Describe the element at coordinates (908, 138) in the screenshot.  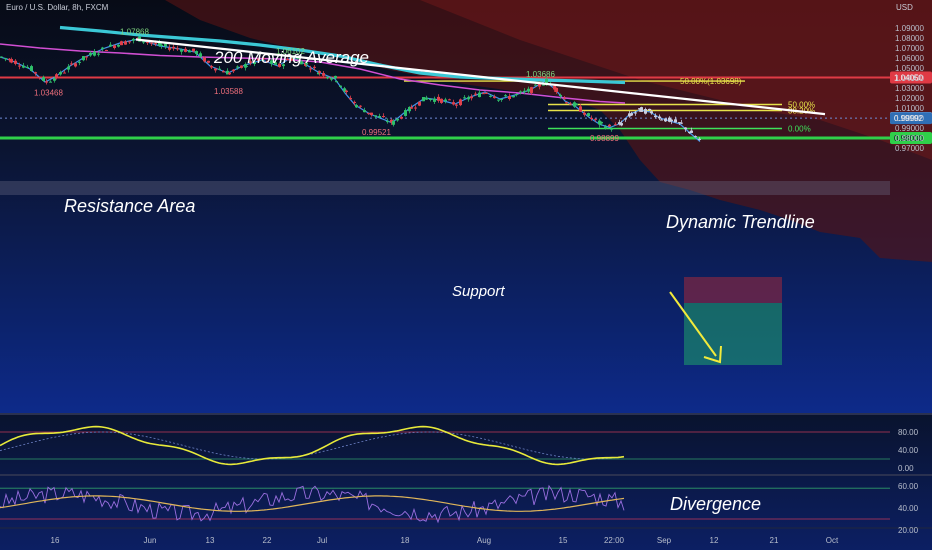
I see `price-tag-label: 0.98000` at that location.